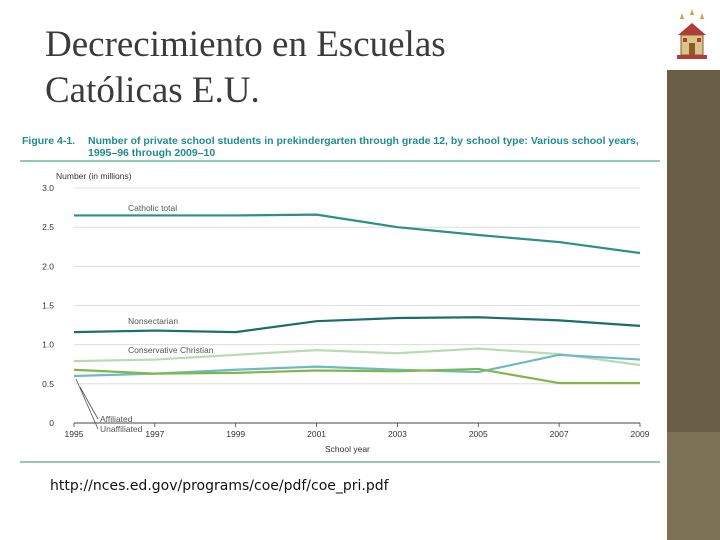 The image size is (720, 540). Describe the element at coordinates (121, 429) in the screenshot. I see `label-unaffiliated: Unaffiliated` at that location.